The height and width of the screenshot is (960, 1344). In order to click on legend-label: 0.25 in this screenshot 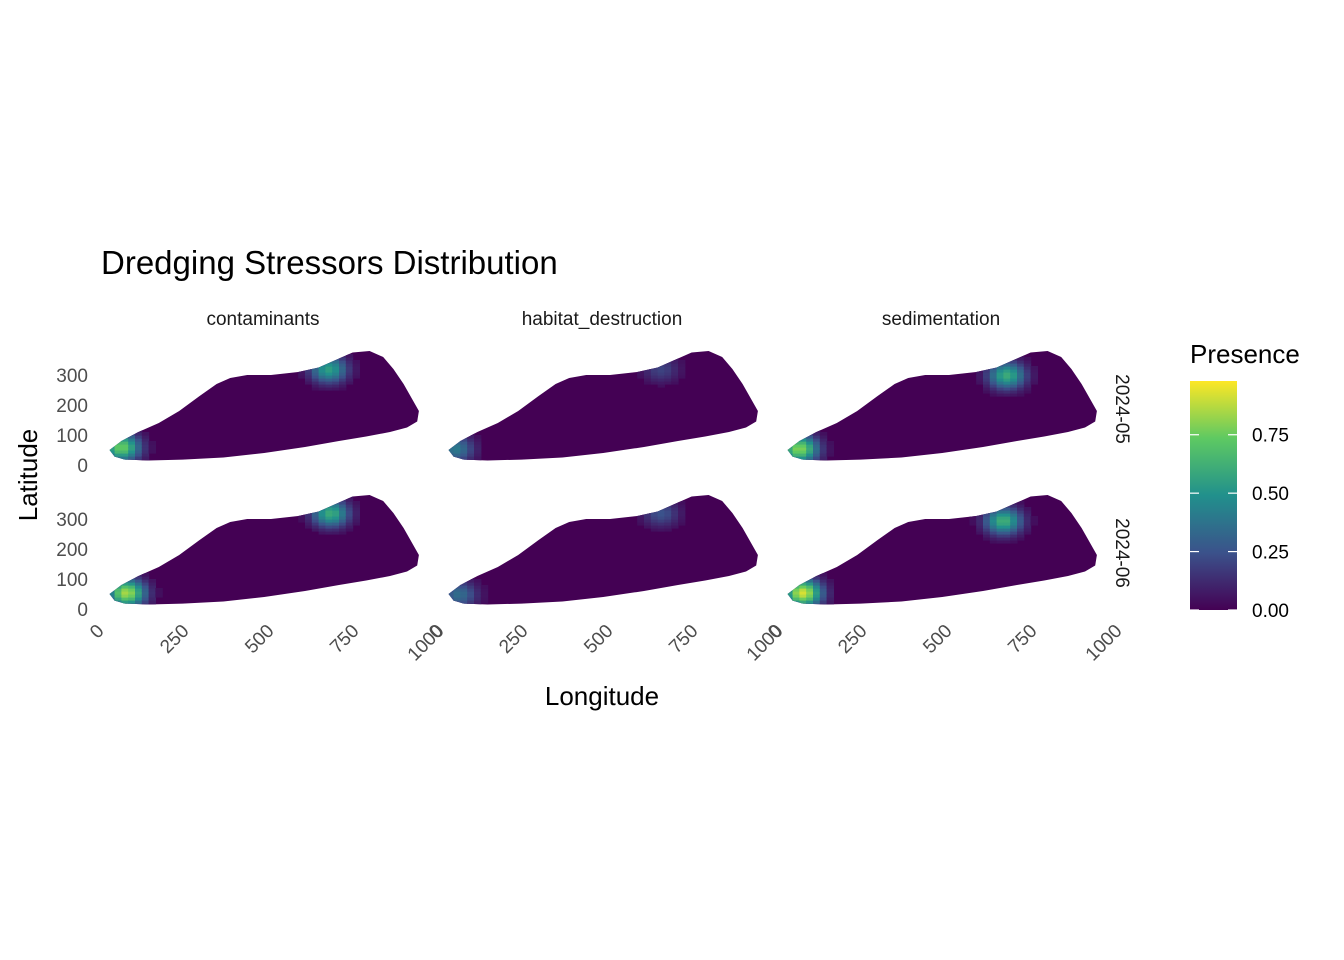, I will do `click(1270, 553)`.